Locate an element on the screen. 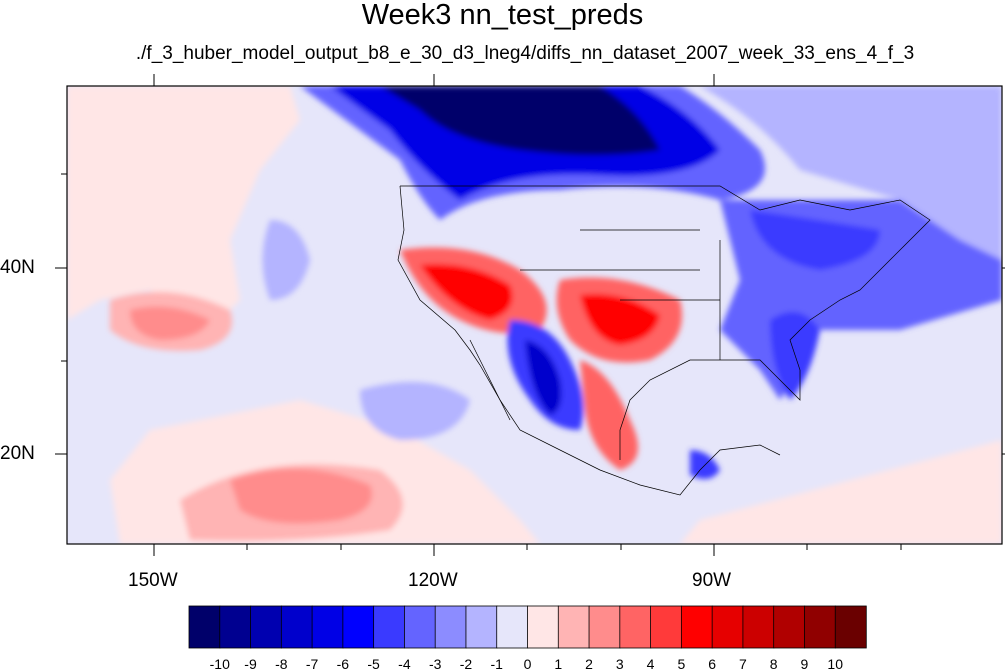  lon-label-120w: 120W is located at coordinates (433, 580).